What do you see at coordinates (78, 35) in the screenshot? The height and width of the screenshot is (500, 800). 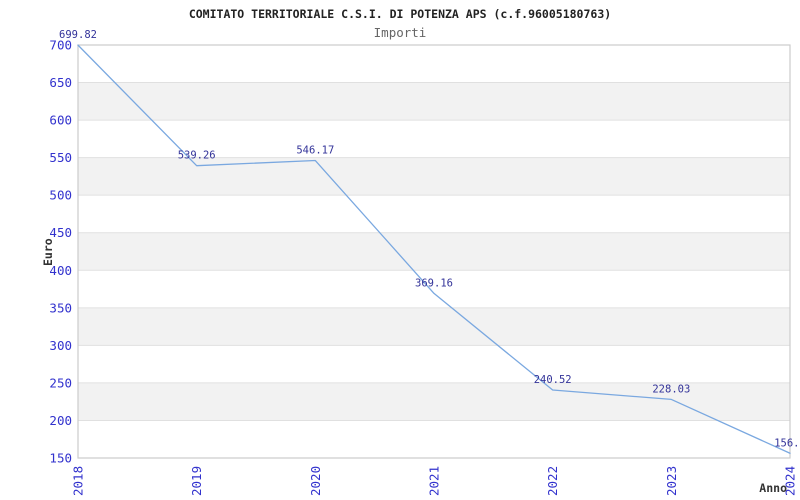 I see `data-point-label: 699.82` at bounding box center [78, 35].